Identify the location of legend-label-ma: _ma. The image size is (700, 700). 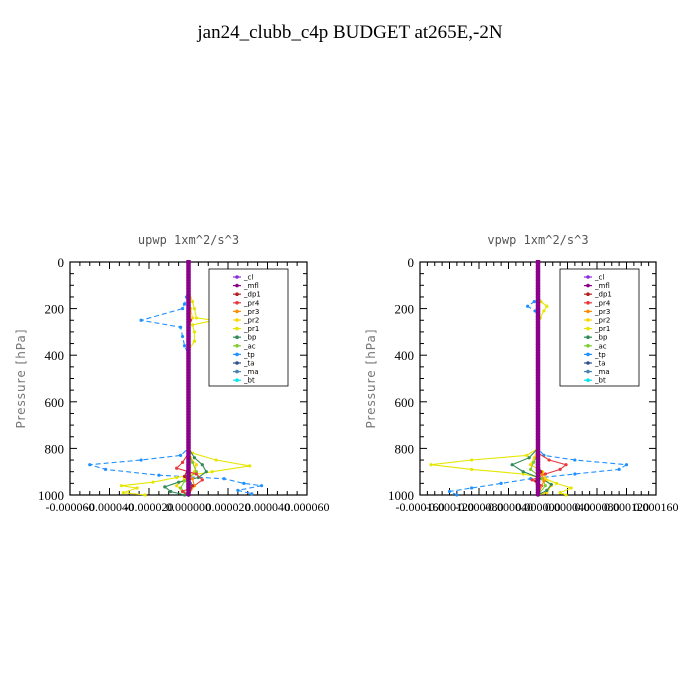
(602, 372).